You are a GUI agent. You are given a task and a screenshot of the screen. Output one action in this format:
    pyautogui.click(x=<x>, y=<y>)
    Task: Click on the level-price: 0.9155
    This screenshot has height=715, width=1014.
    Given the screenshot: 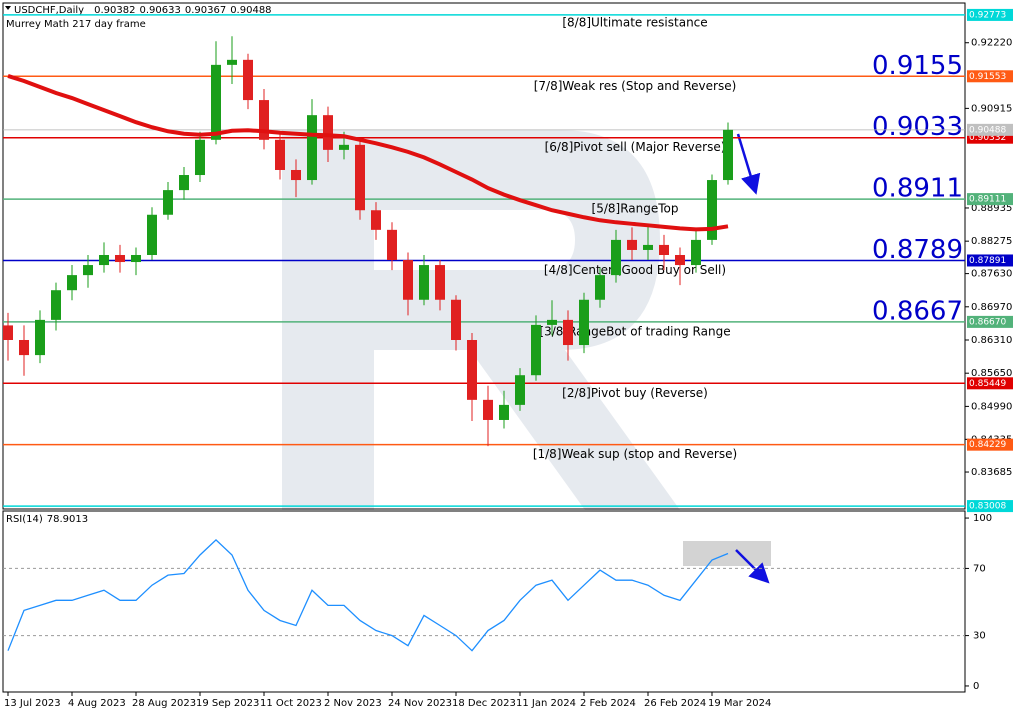 What is the action you would take?
    pyautogui.click(x=917, y=66)
    